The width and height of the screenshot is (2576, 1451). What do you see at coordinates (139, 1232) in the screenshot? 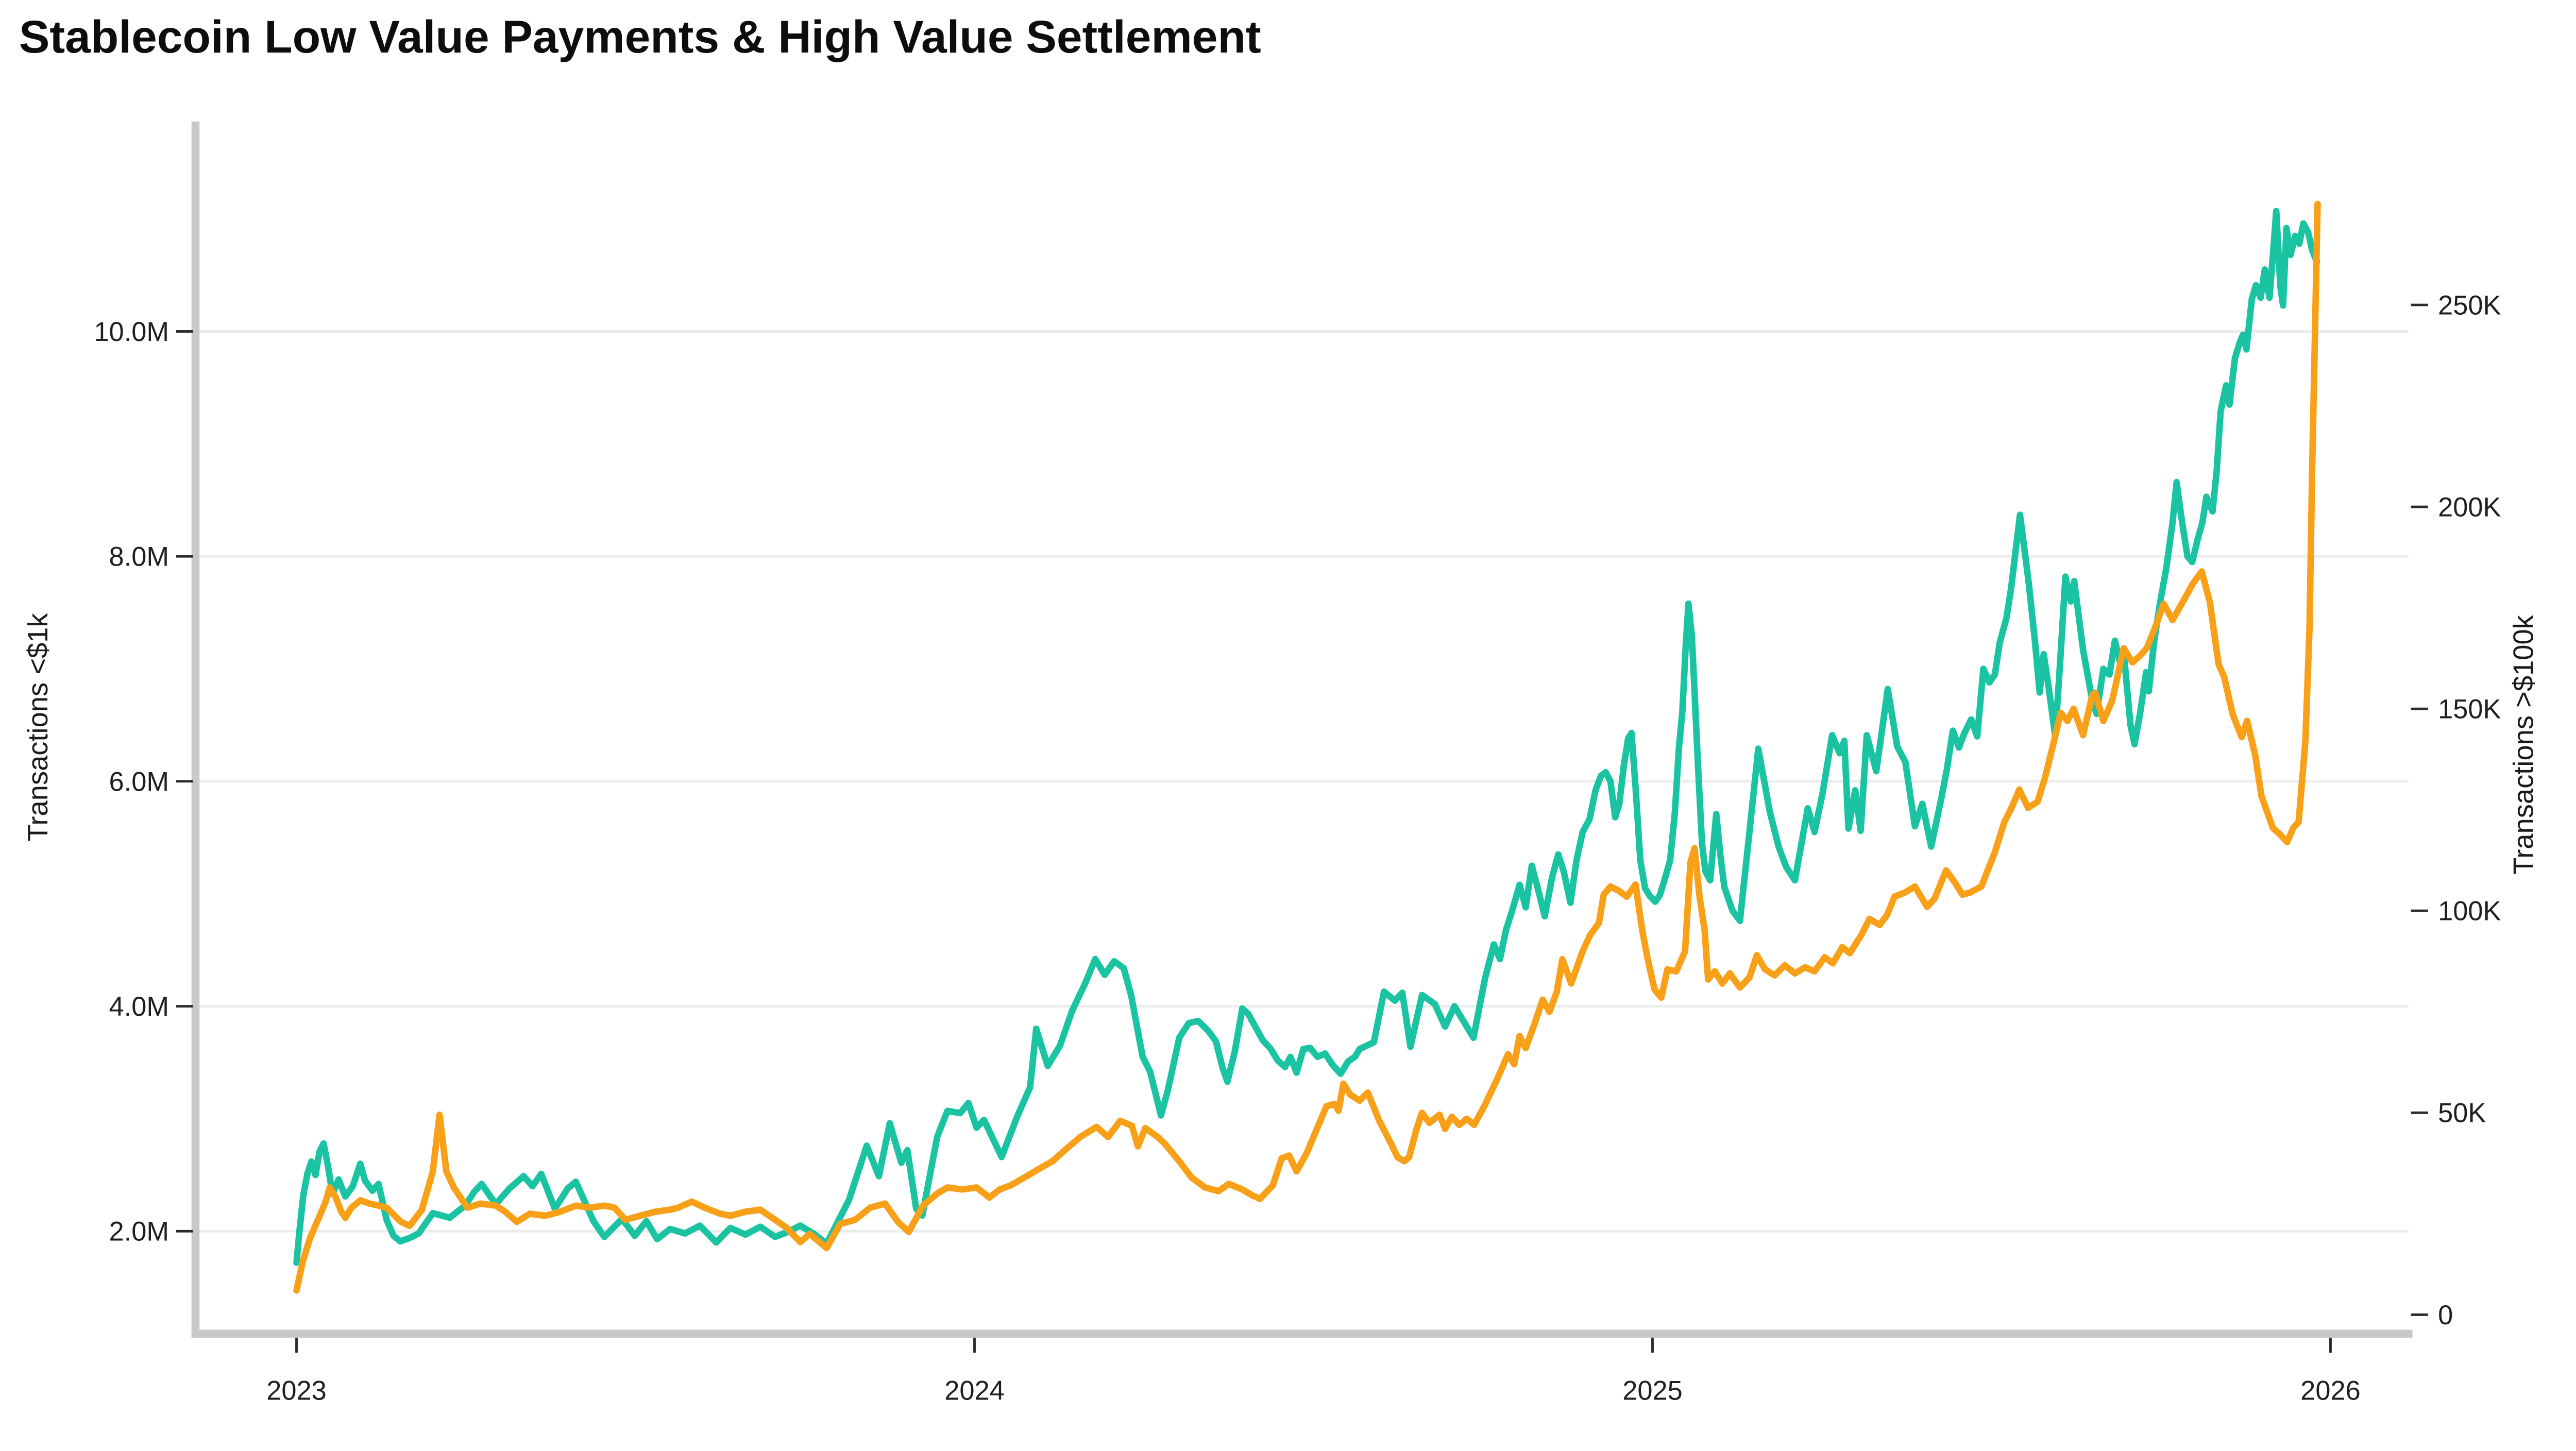
I see `y-left-tick-label: 2.0M` at bounding box center [139, 1232].